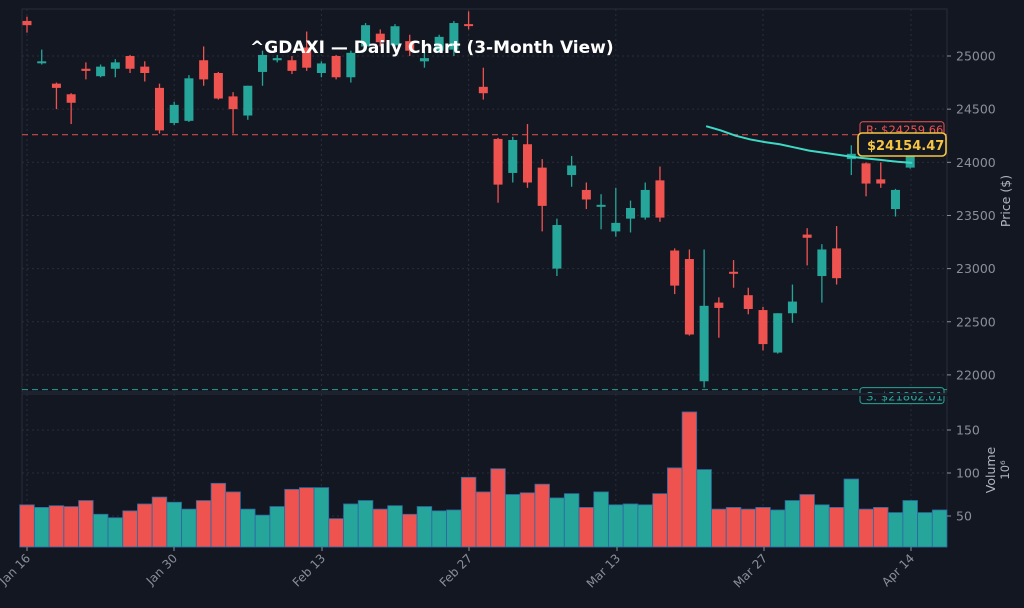 The width and height of the screenshot is (1024, 608). What do you see at coordinates (16, 569) in the screenshot?
I see `date-tick-label: Jan 16` at bounding box center [16, 569].